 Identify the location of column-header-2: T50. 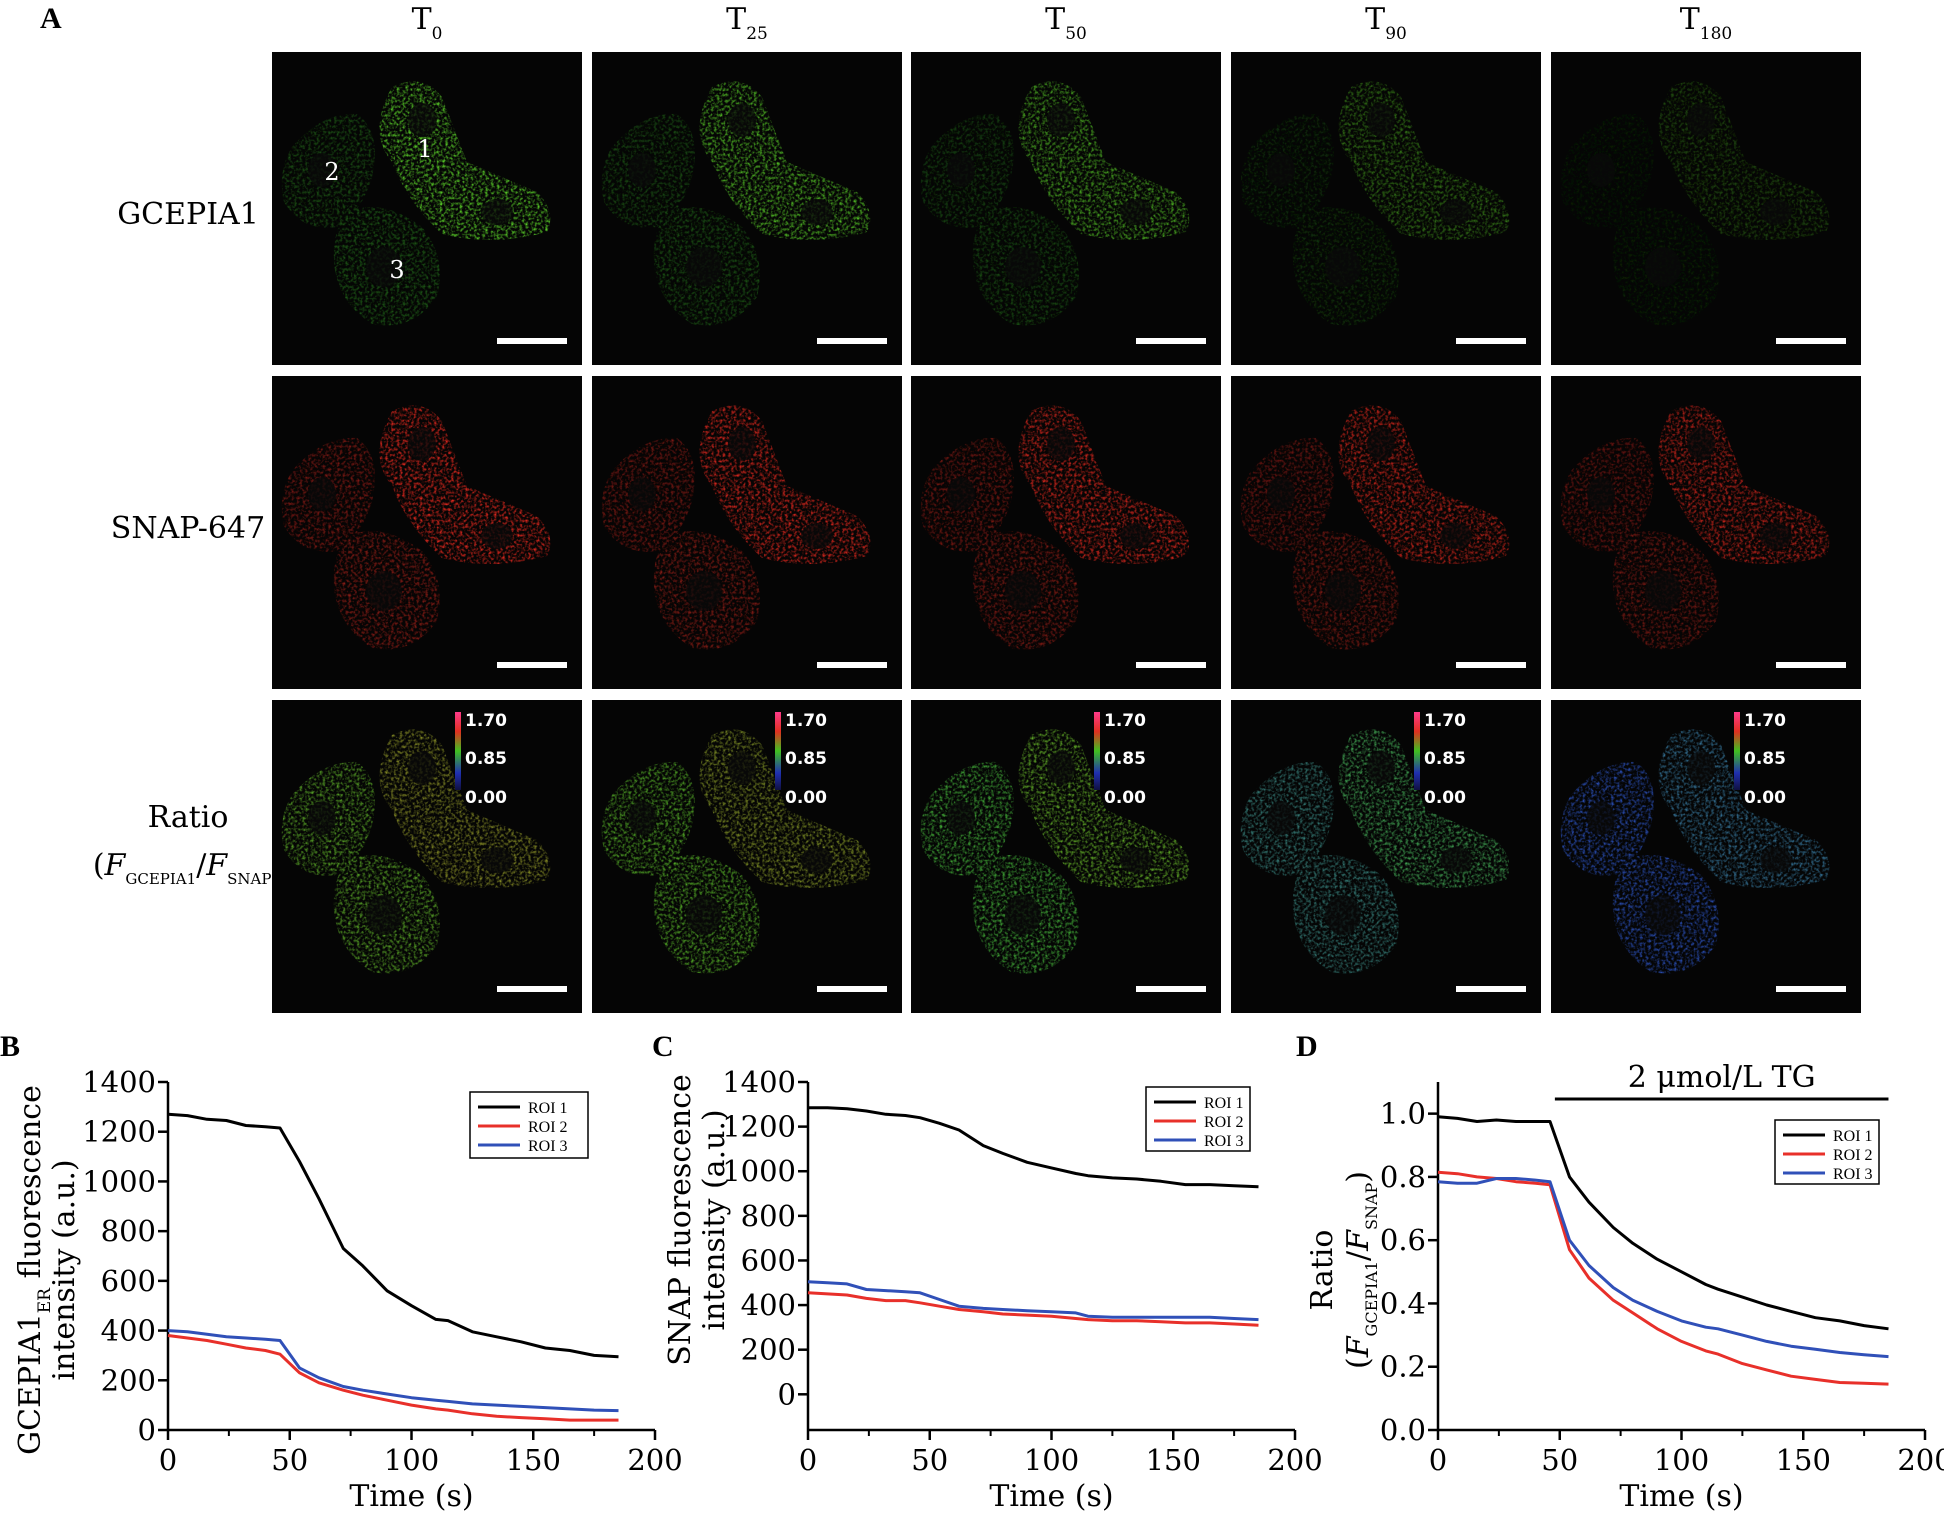
(1066, 23).